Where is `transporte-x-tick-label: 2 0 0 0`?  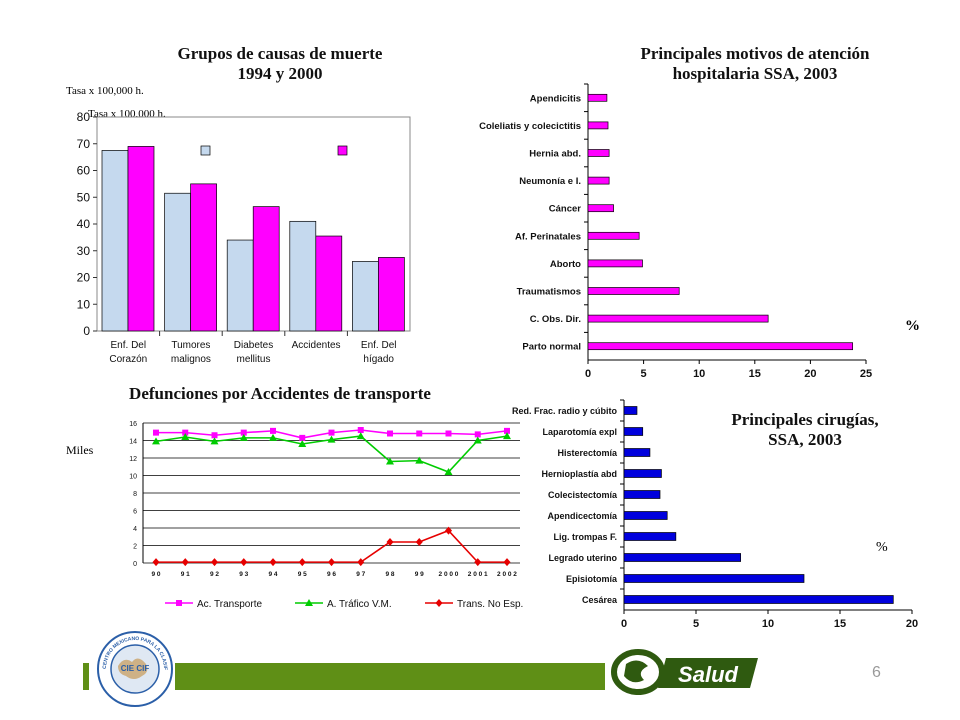
transporte-x-tick-label: 2 0 0 0 is located at coordinates (449, 574).